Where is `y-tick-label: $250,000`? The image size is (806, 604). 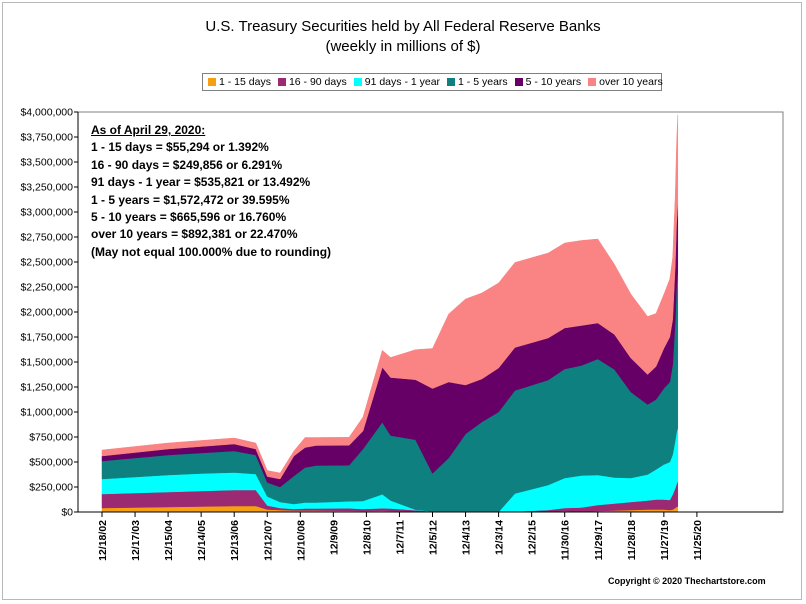 y-tick-label: $250,000 is located at coordinates (51, 488).